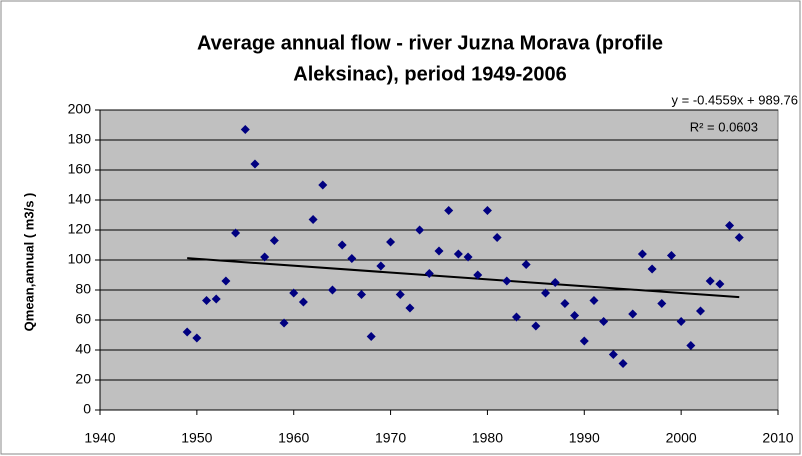  I want to click on x-tick-label: 1980, so click(487, 438).